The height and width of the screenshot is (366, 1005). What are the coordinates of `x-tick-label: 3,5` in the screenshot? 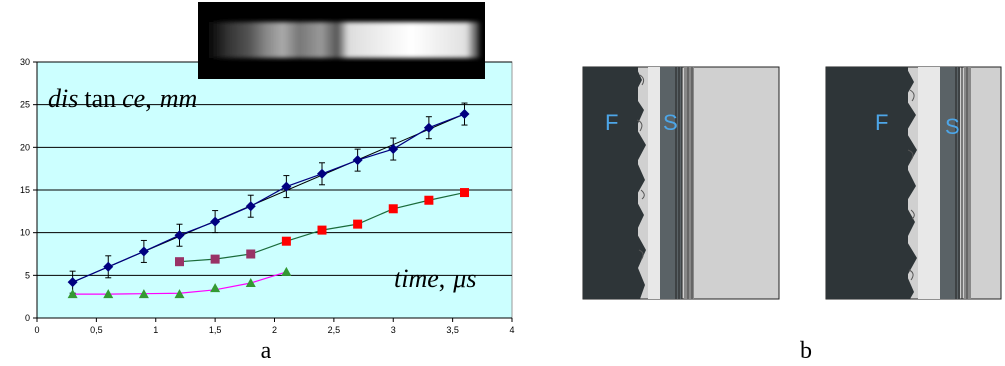 It's located at (452, 330).